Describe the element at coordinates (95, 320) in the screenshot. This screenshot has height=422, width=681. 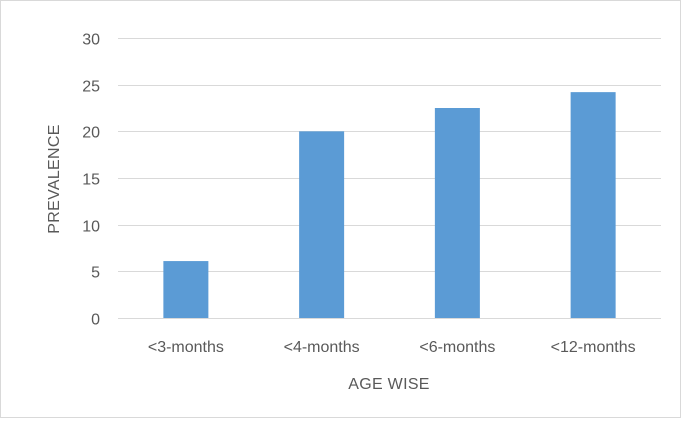
I see `y-tick-label: 0` at that location.